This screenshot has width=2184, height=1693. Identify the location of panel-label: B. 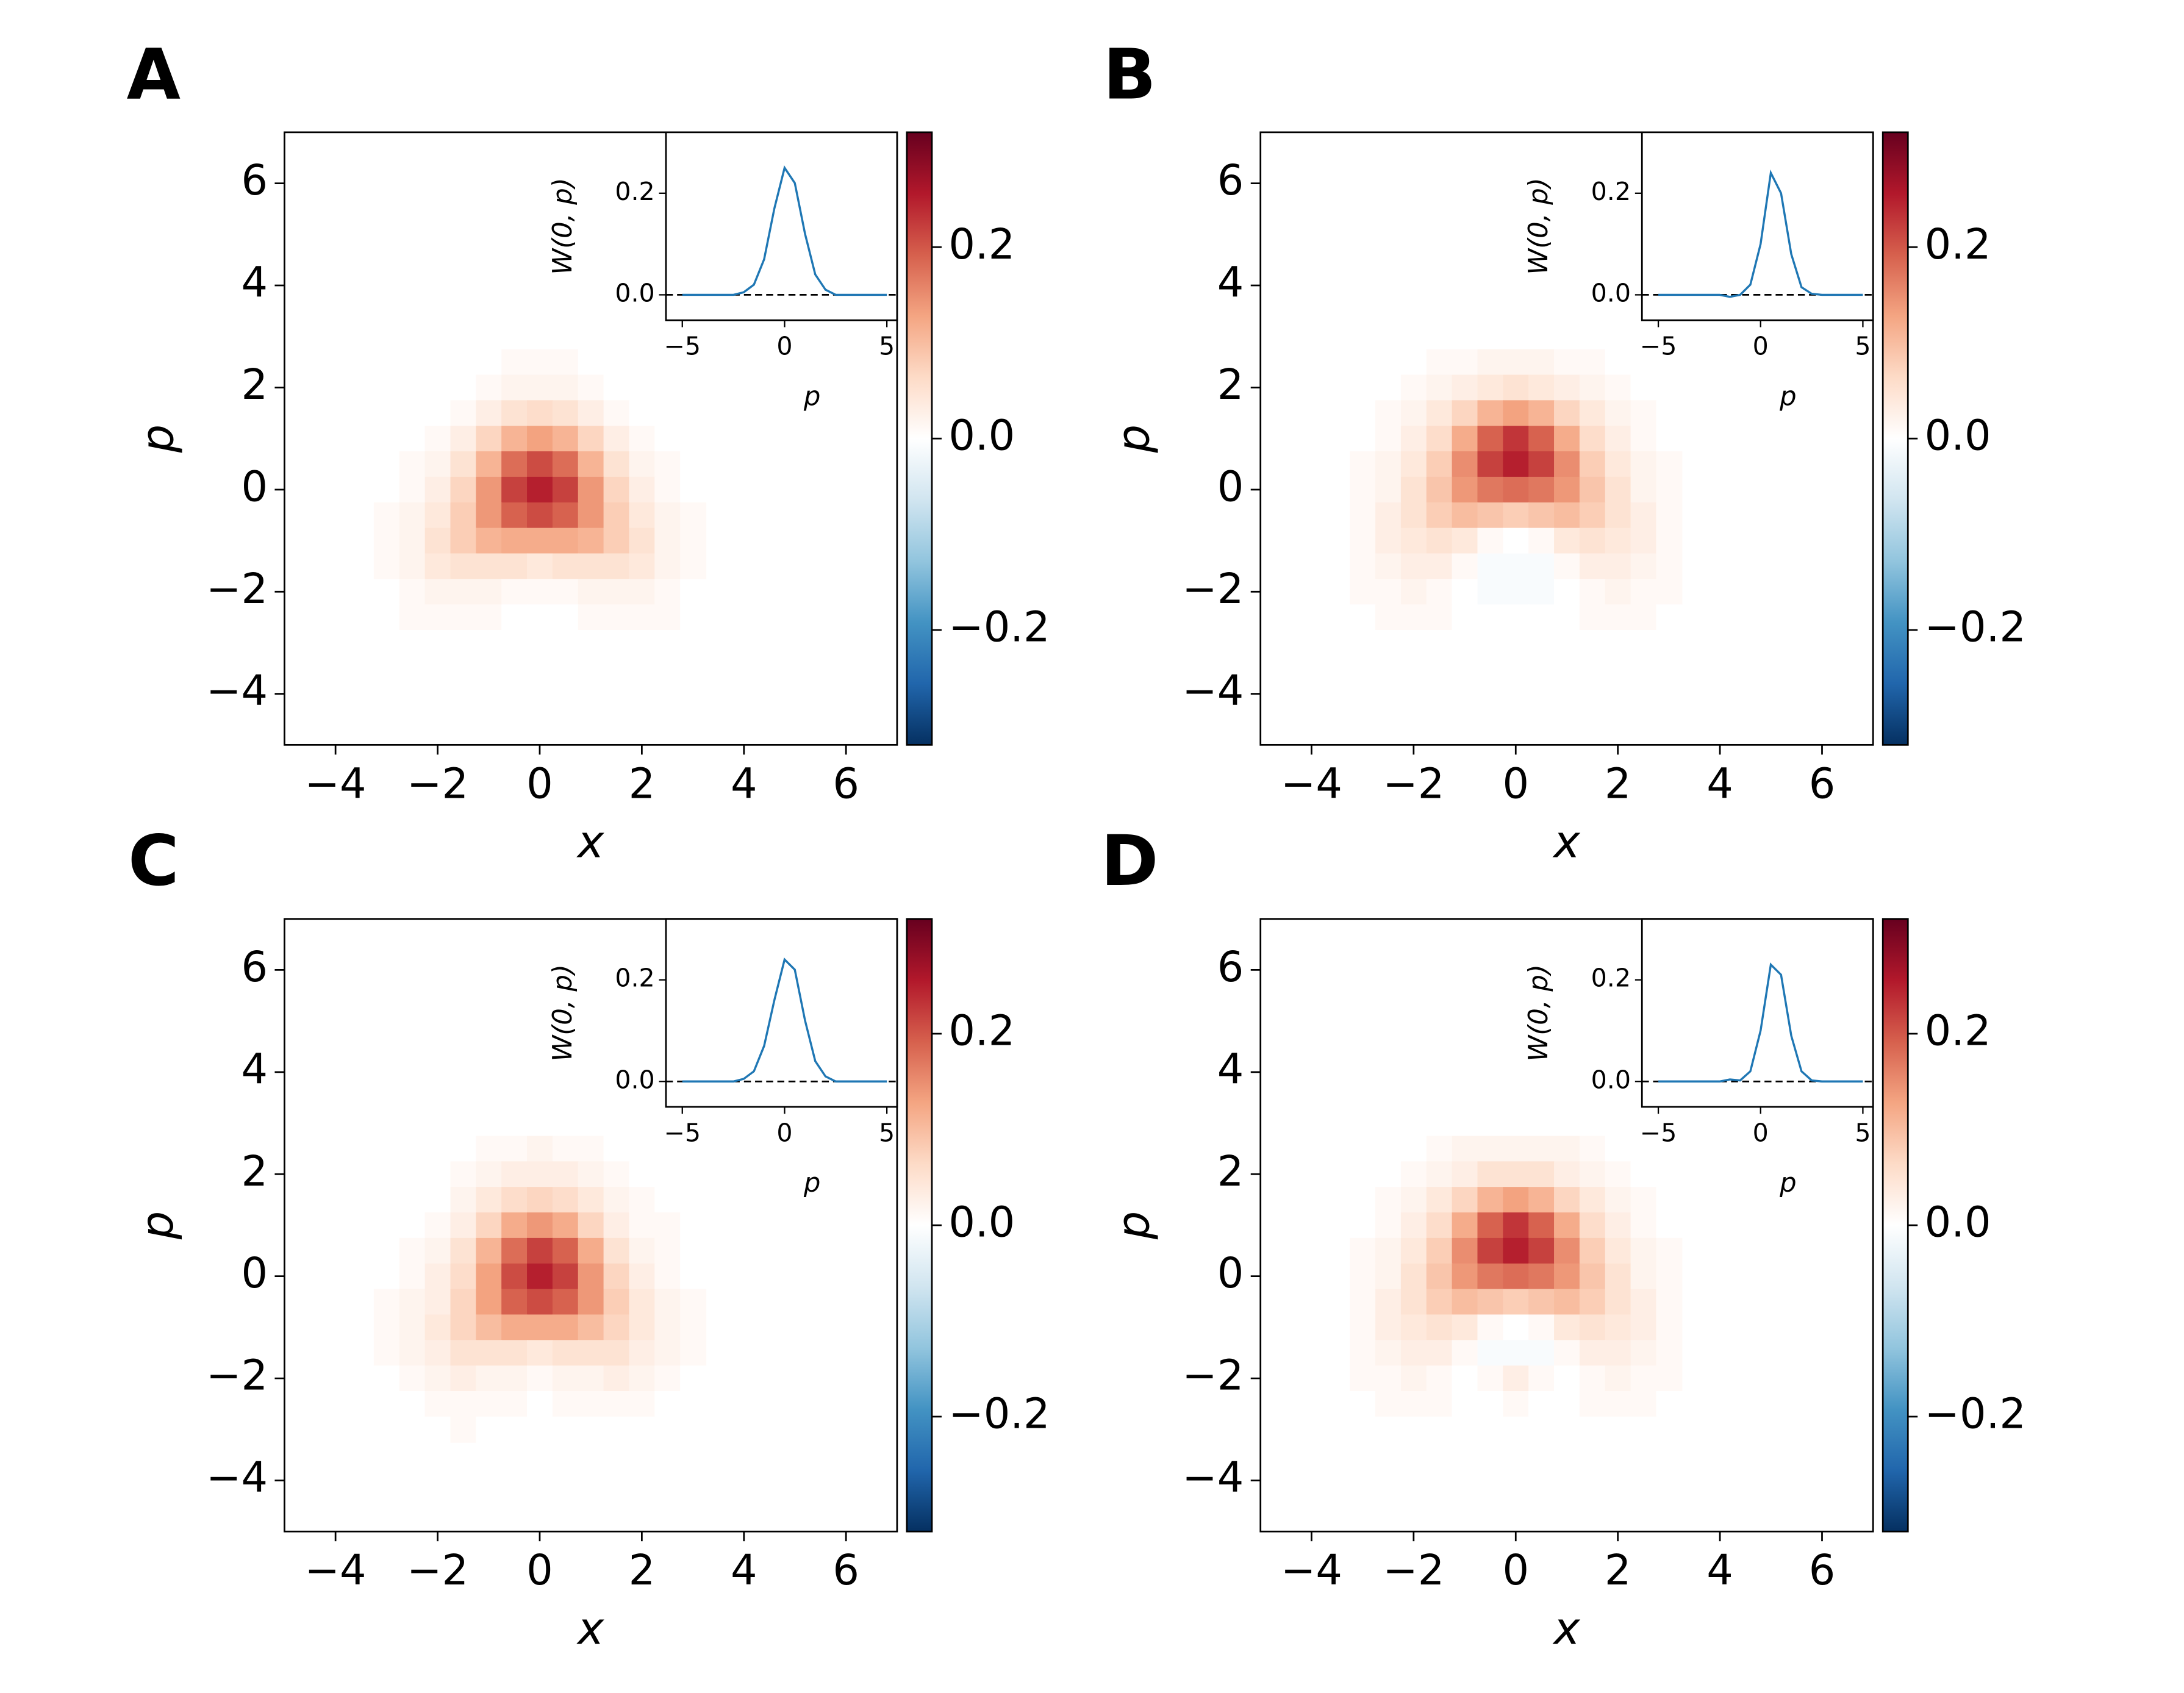
(1129, 75).